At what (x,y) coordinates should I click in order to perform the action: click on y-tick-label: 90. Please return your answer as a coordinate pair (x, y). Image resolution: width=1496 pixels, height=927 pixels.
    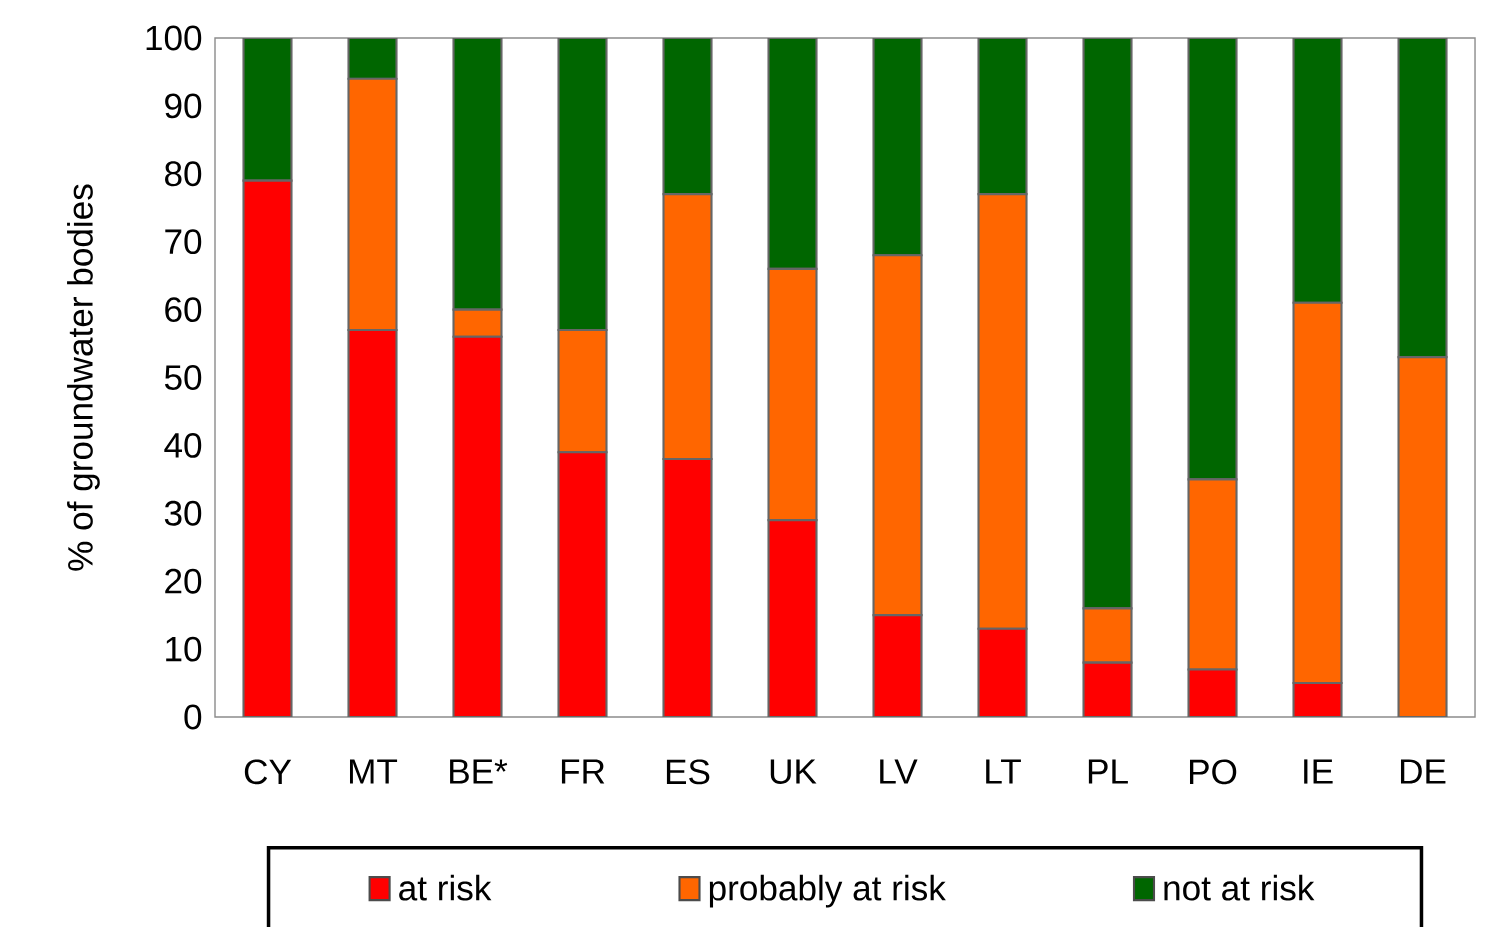
    Looking at the image, I should click on (183, 106).